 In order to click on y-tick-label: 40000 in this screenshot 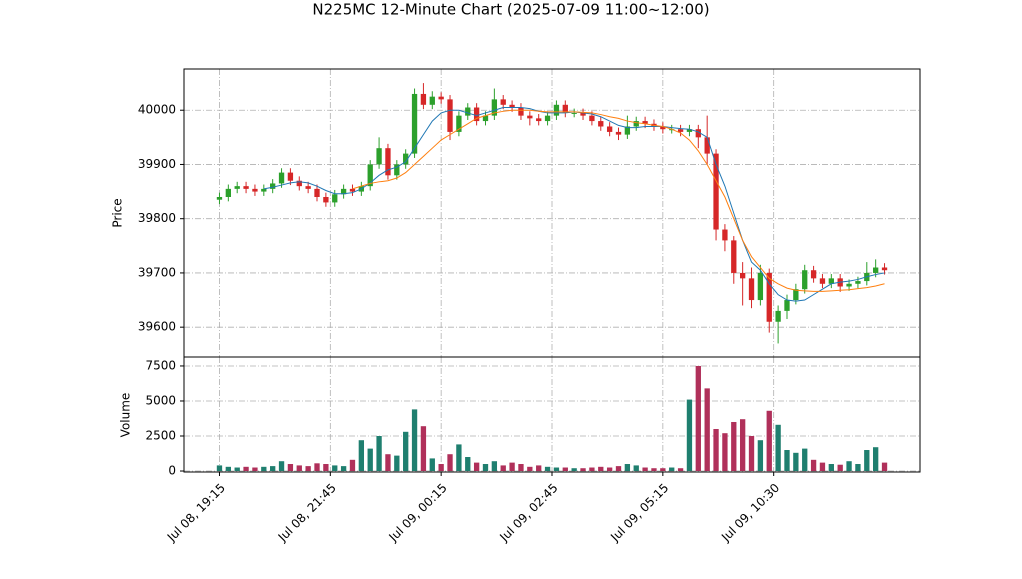, I will do `click(157, 110)`.